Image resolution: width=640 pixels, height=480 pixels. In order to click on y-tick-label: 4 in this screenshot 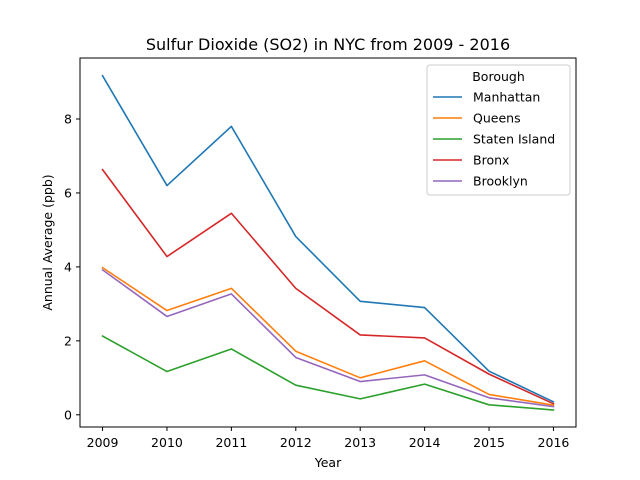, I will do `click(68, 266)`.